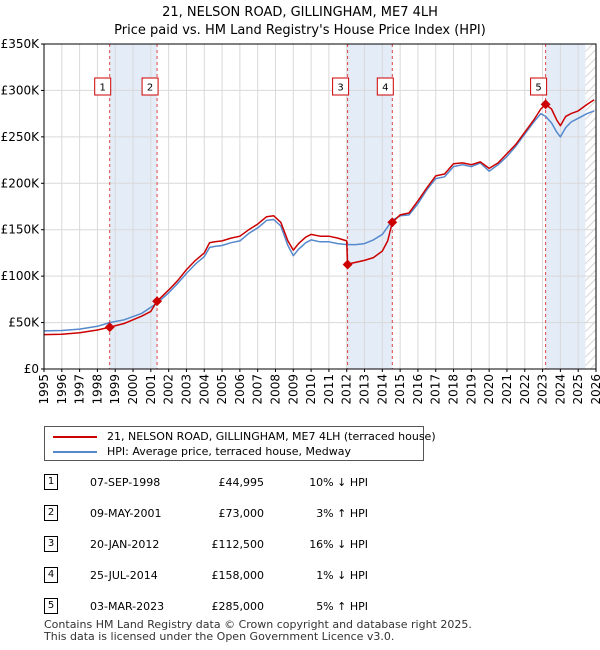 Image resolution: width=600 pixels, height=650 pixels. What do you see at coordinates (51, 482) in the screenshot?
I see `transaction-number: 1` at bounding box center [51, 482].